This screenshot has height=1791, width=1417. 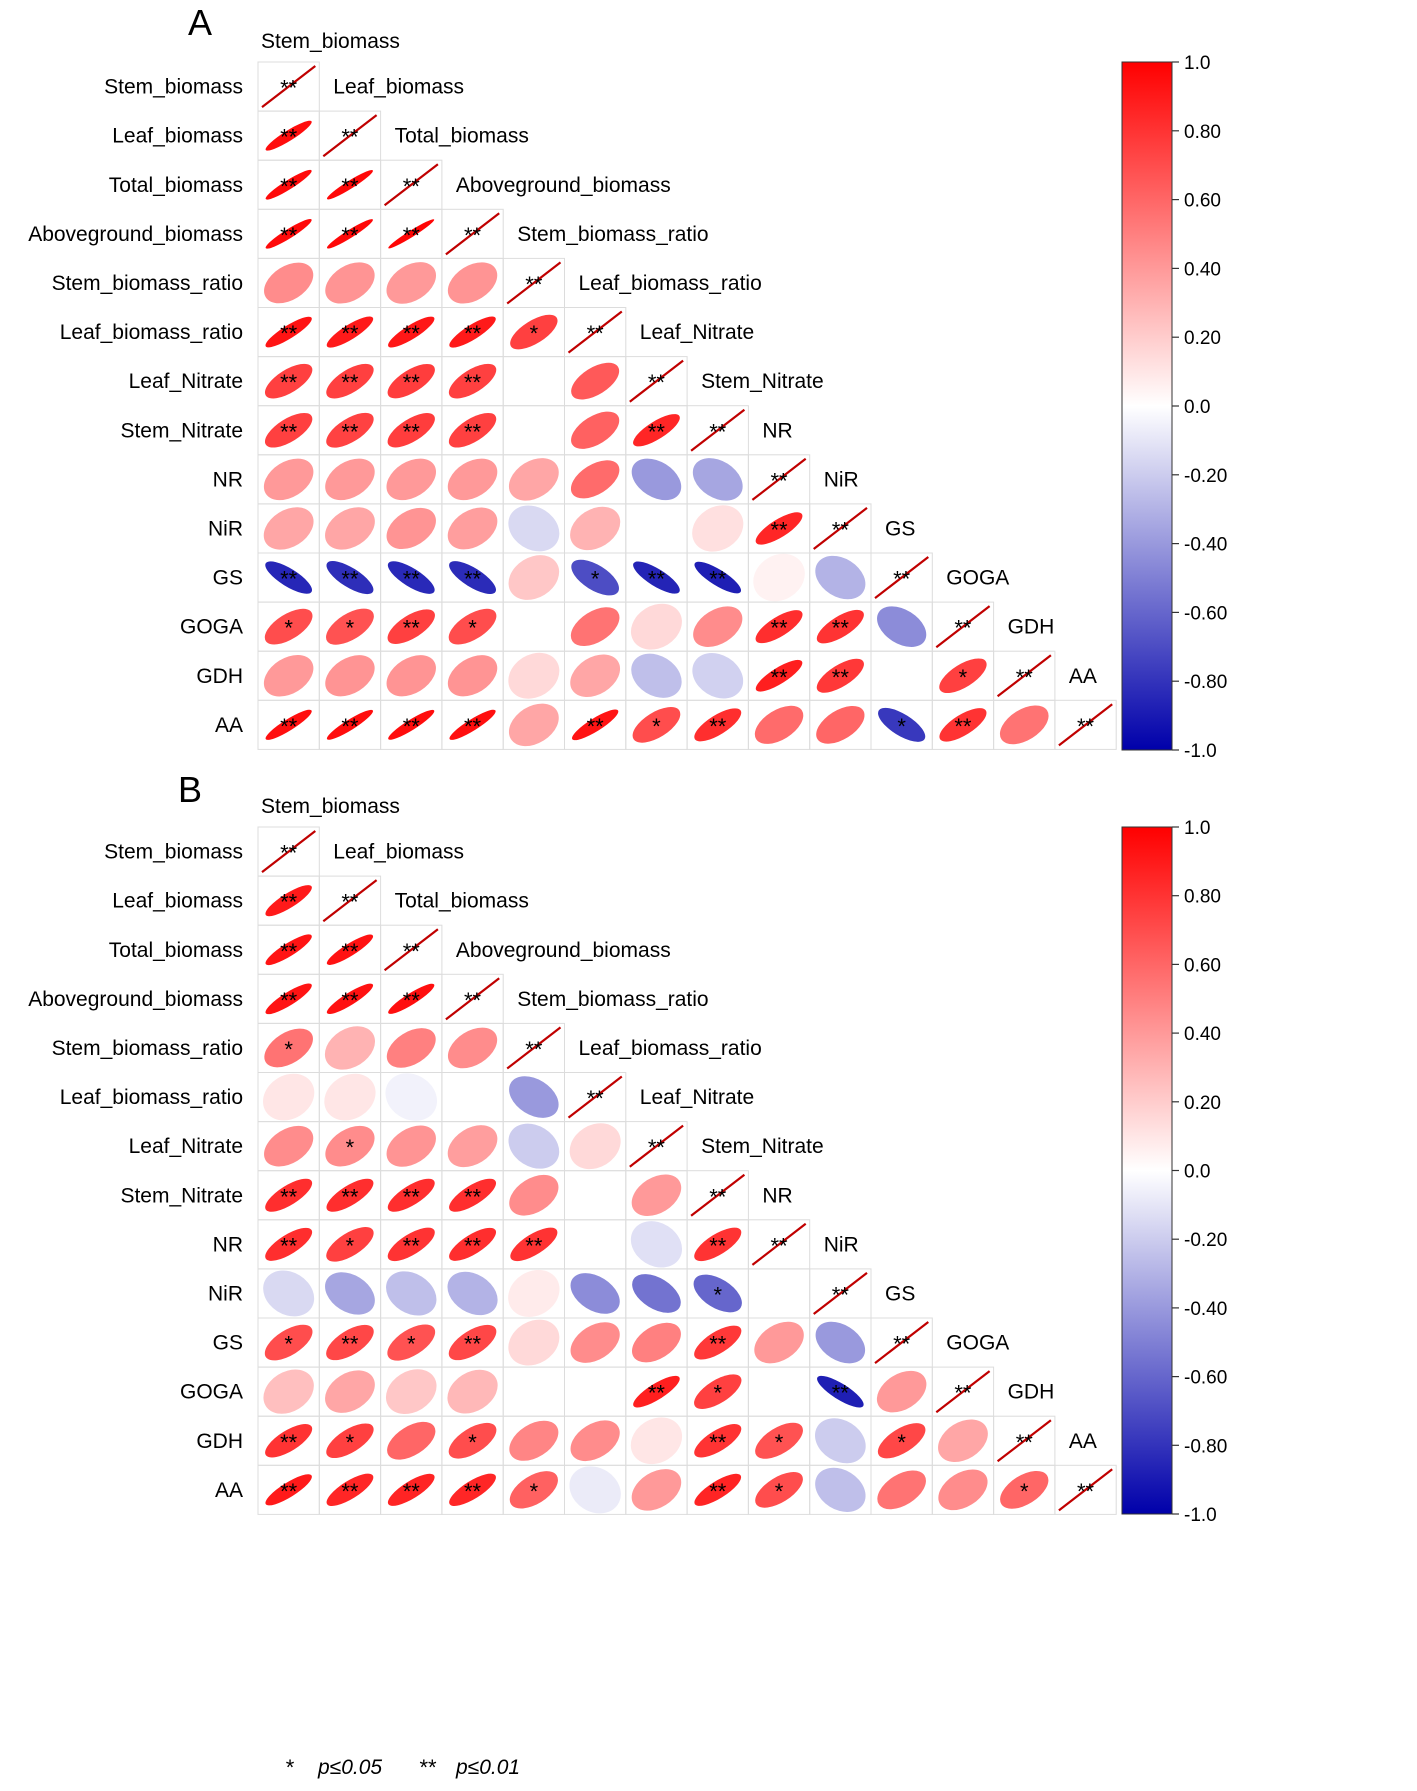 I want to click on panel-b-col-label-nr: NR, so click(x=777, y=1195).